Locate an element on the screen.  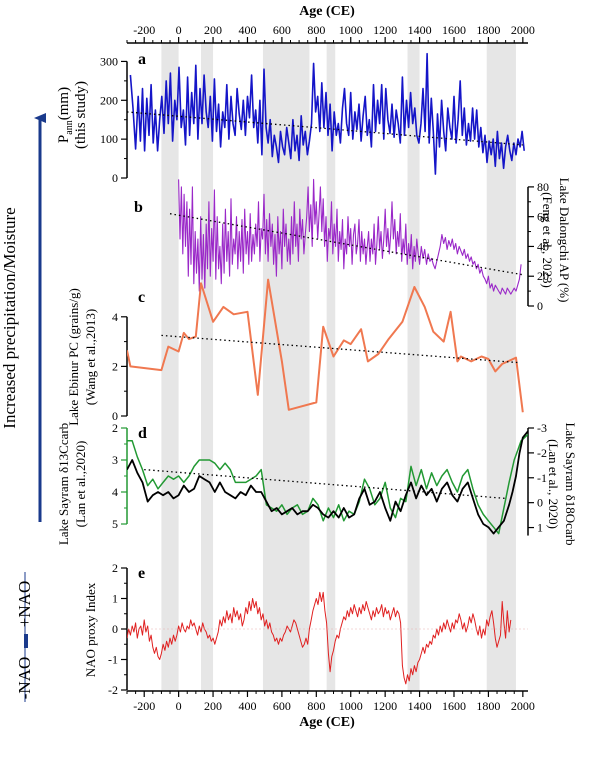
nao-minus-label: -NAO is located at coordinates (24, 678).